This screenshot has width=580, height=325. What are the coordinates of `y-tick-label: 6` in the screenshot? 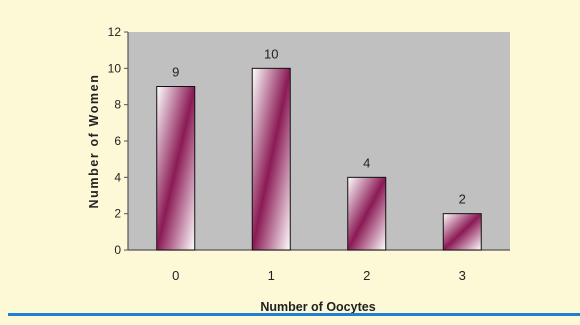 It's located at (117, 141).